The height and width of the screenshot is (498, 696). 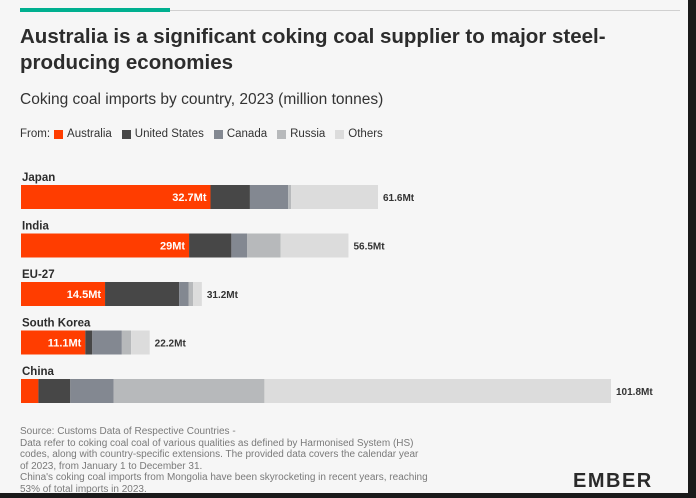 What do you see at coordinates (105, 245) in the screenshot?
I see `bar-india-australia` at bounding box center [105, 245].